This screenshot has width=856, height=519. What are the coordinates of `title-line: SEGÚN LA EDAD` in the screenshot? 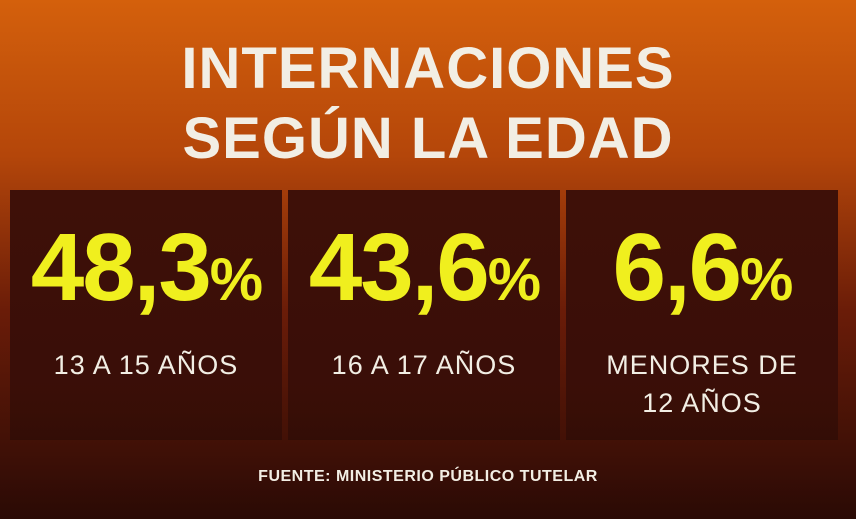 It's located at (428, 138).